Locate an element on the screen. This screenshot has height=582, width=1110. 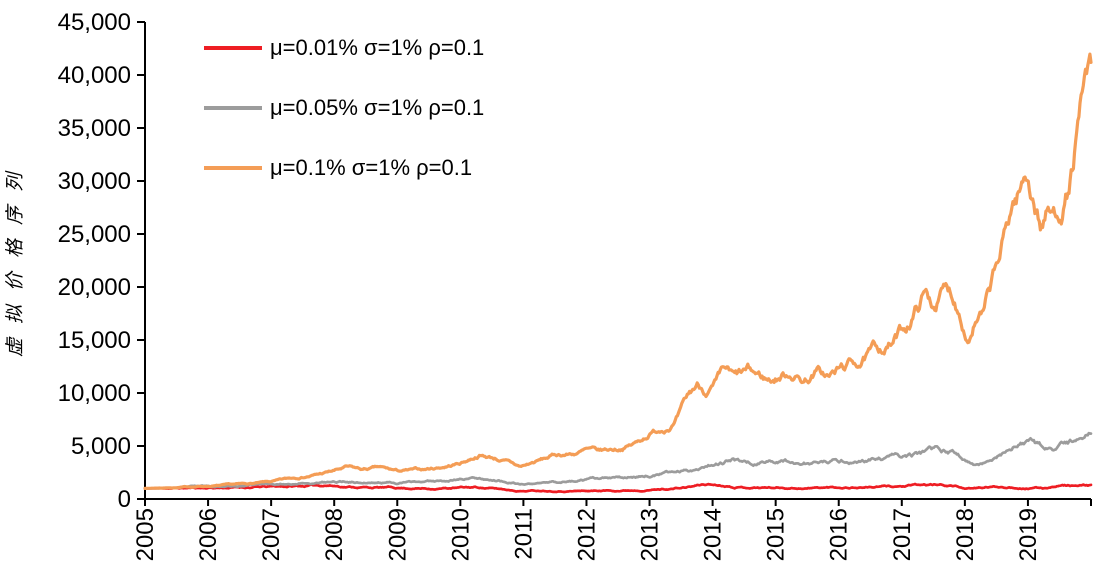
legend-item: μ=0.1% σ=1% ρ=0.1 is located at coordinates (344, 168).